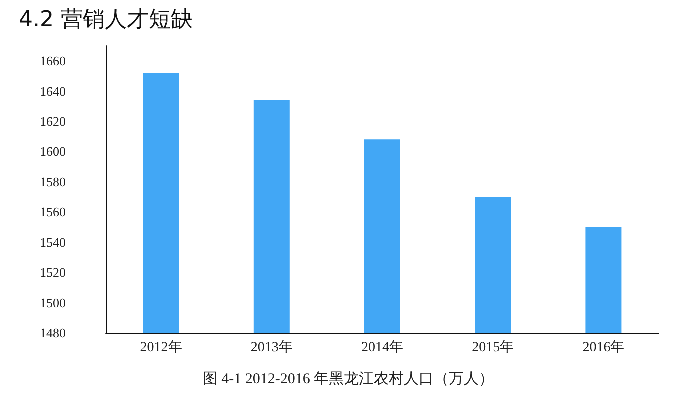 This screenshot has height=396, width=697. I want to click on y-tick-label: 1520, so click(53, 272).